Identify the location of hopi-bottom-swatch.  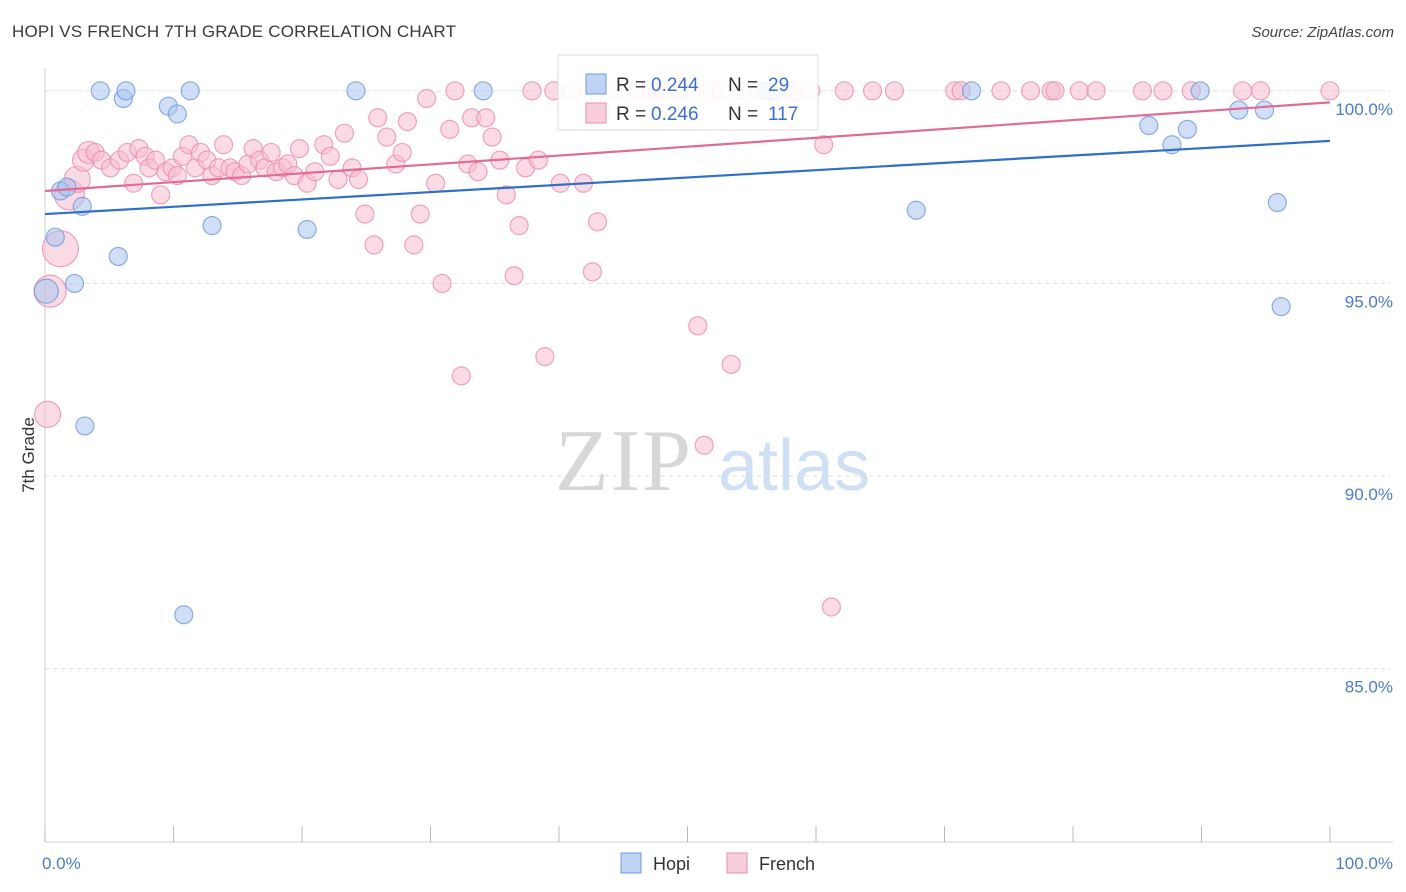
(631, 863).